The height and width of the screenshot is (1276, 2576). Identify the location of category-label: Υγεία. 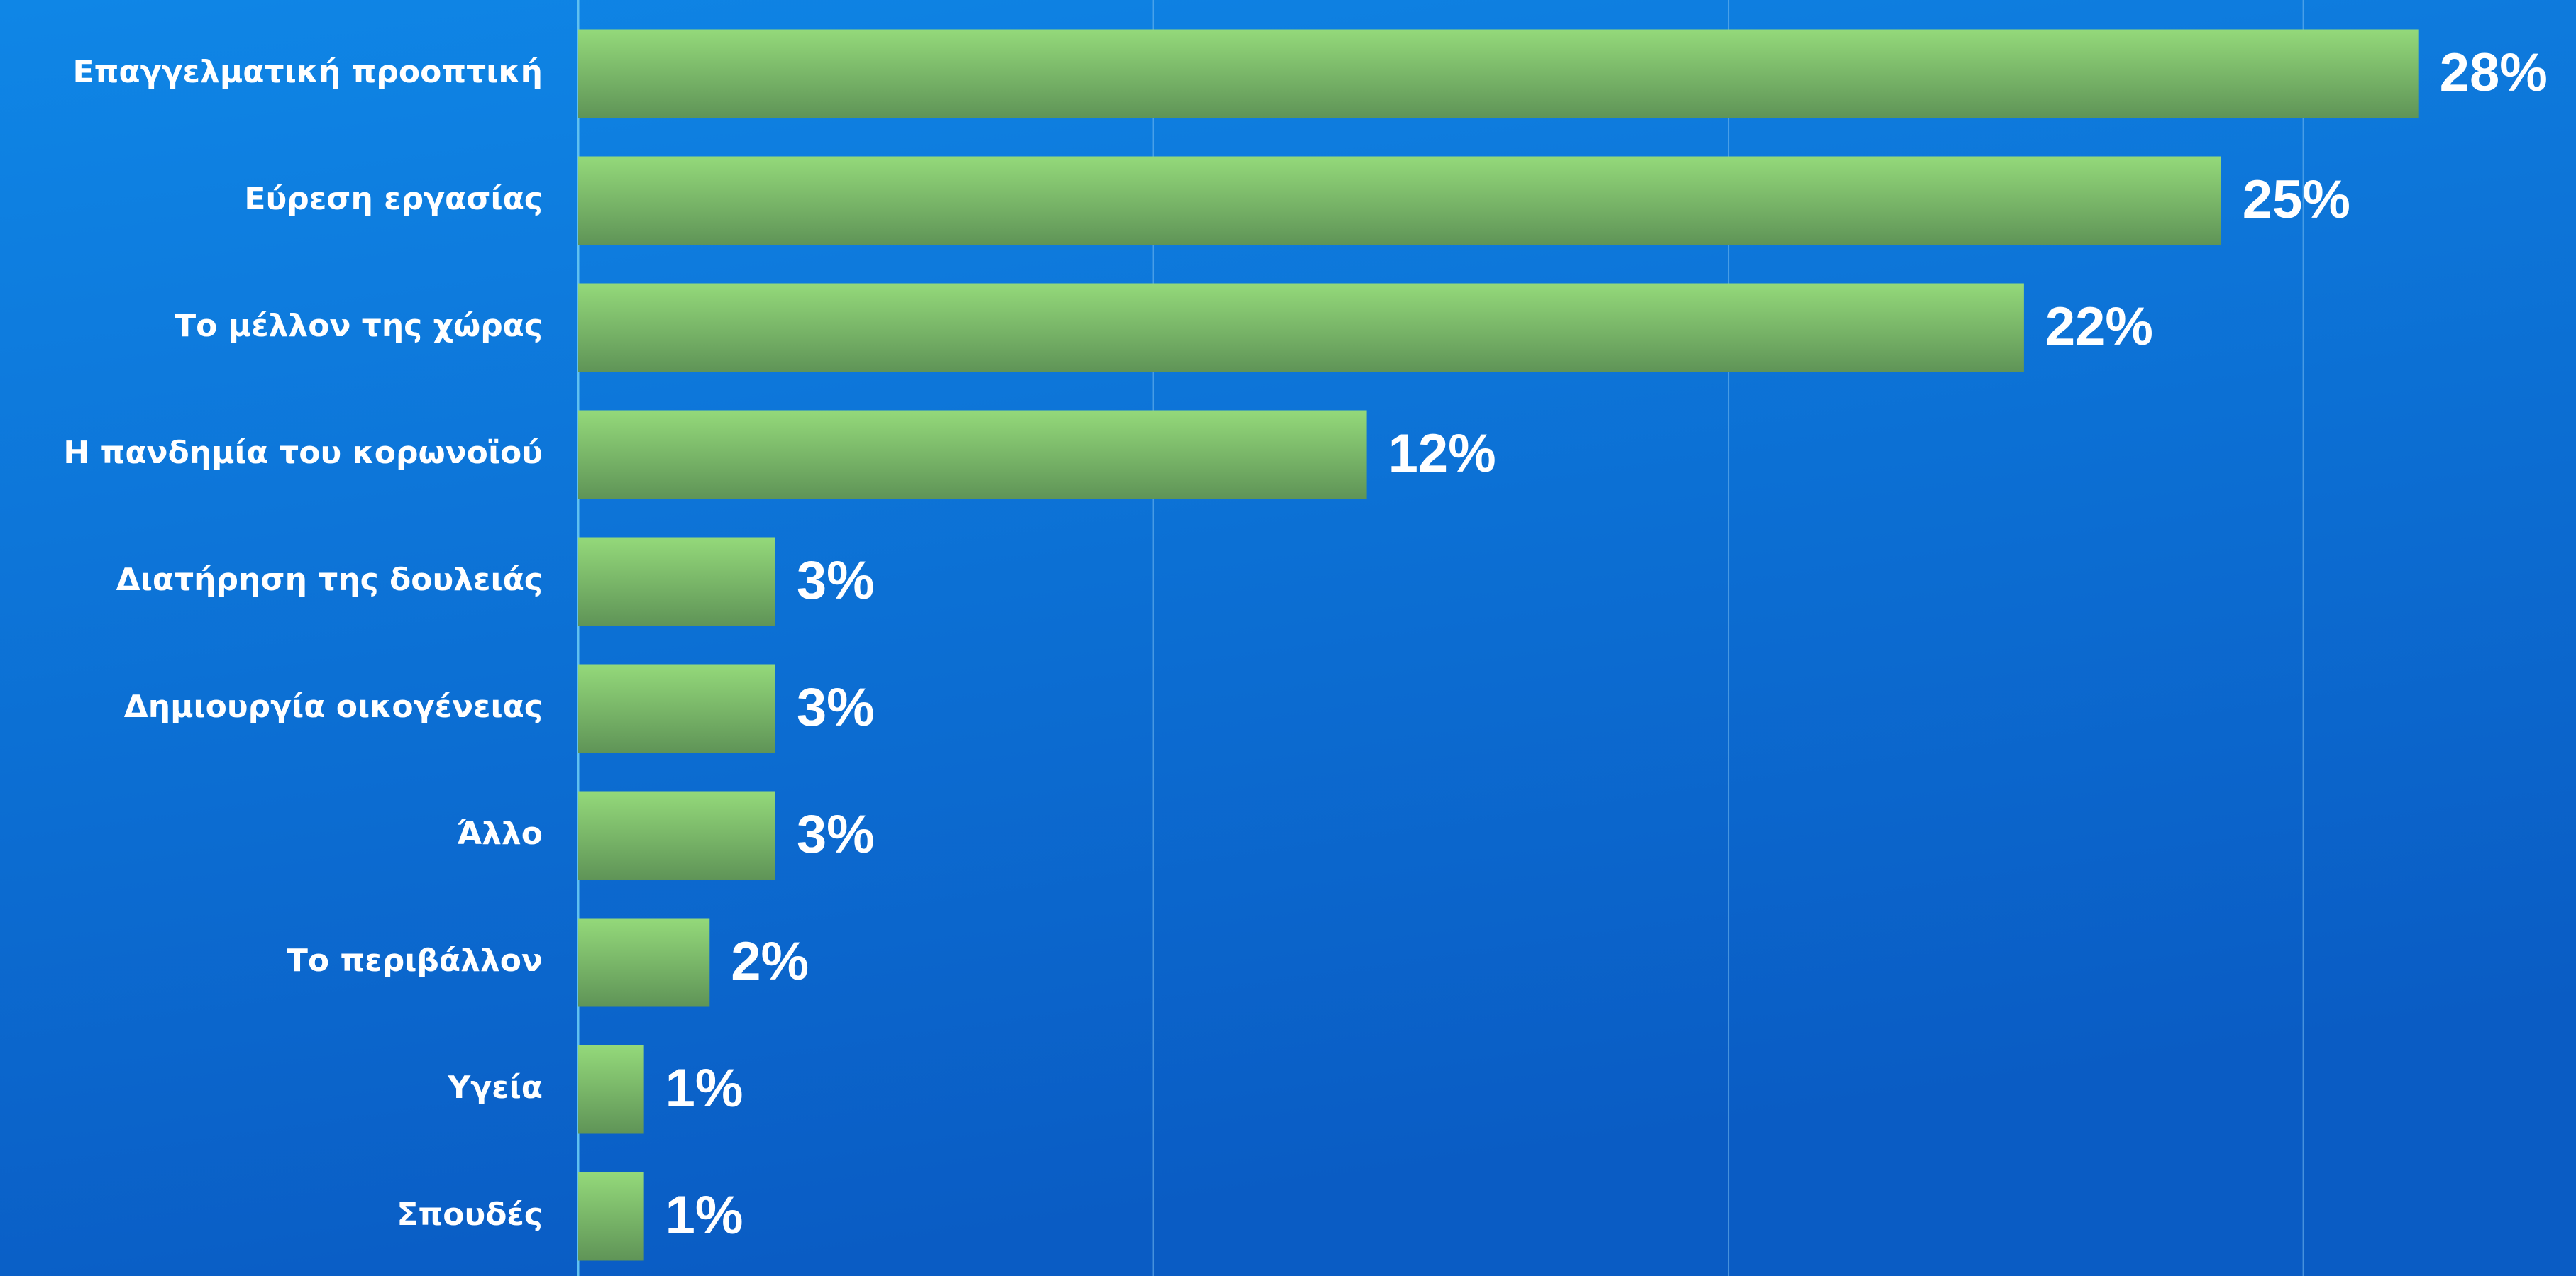
(495, 1088).